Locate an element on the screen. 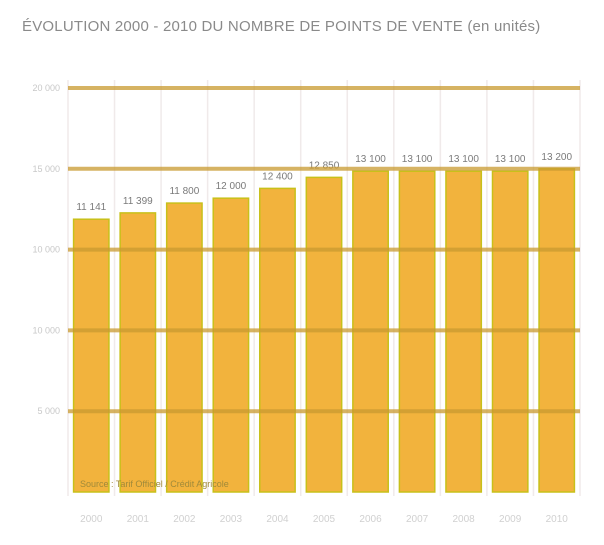 The height and width of the screenshot is (545, 604). x-tick-label-2009: 2009 is located at coordinates (510, 519).